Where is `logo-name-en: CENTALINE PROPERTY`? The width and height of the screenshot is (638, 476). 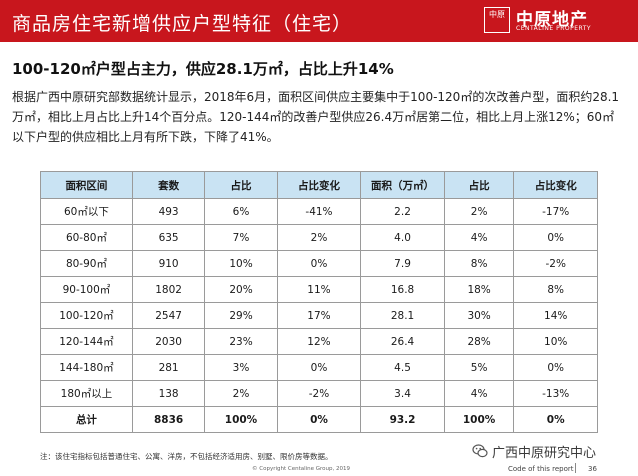 logo-name-en: CENTALINE PROPERTY is located at coordinates (554, 28).